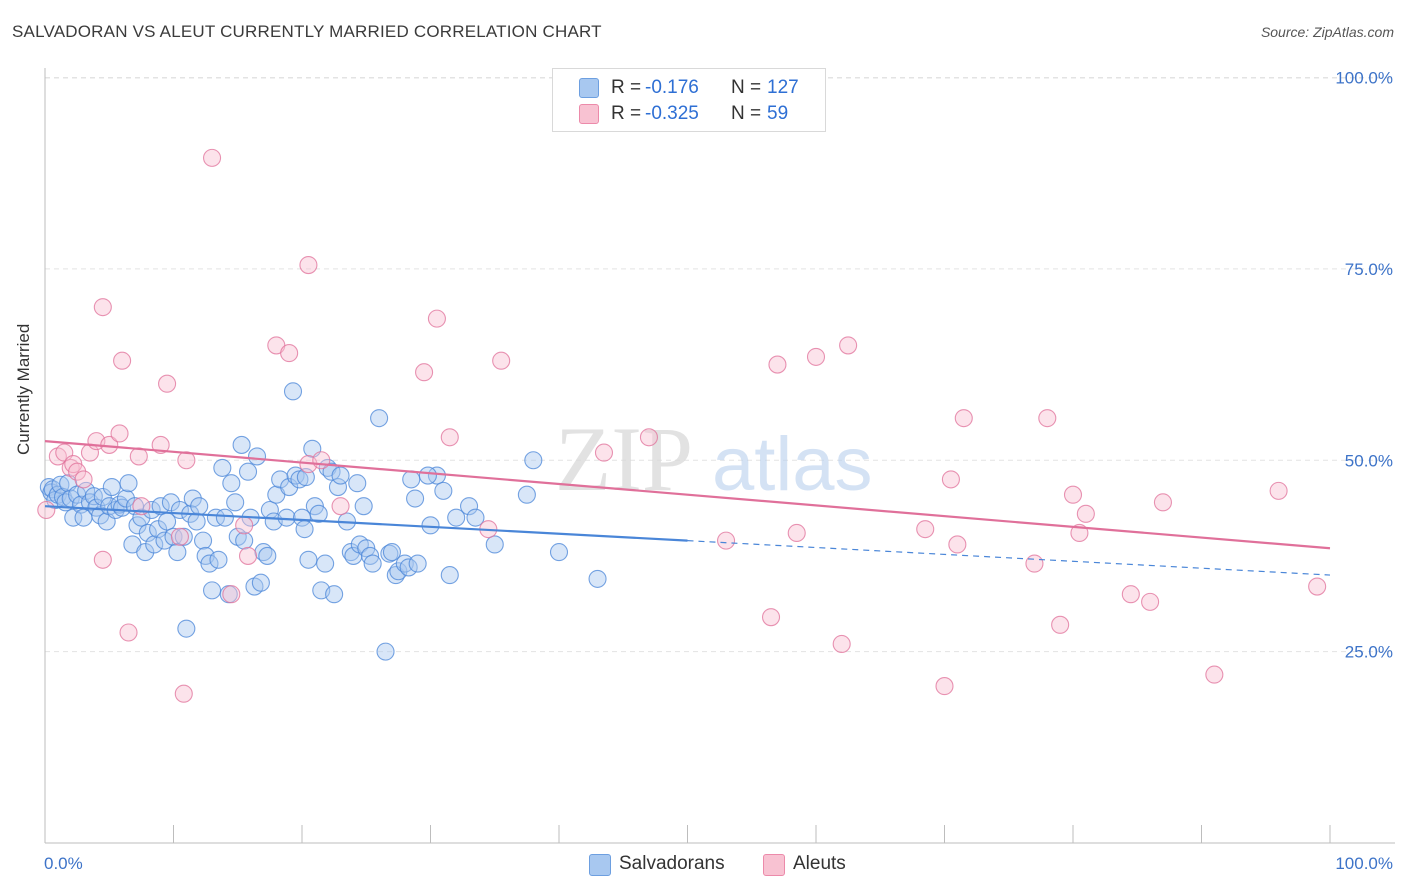 This screenshot has height=892, width=1406. What do you see at coordinates (1369, 652) in the screenshot?
I see `y-tick-label: 25.0%` at bounding box center [1369, 652].